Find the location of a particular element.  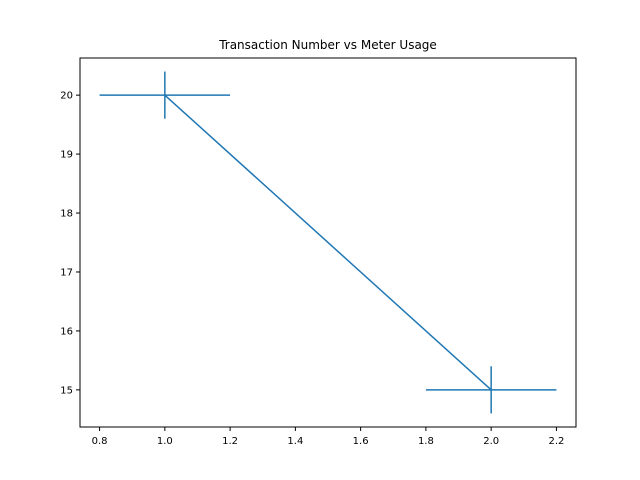

x-tick-label: 1.0 is located at coordinates (165, 441).